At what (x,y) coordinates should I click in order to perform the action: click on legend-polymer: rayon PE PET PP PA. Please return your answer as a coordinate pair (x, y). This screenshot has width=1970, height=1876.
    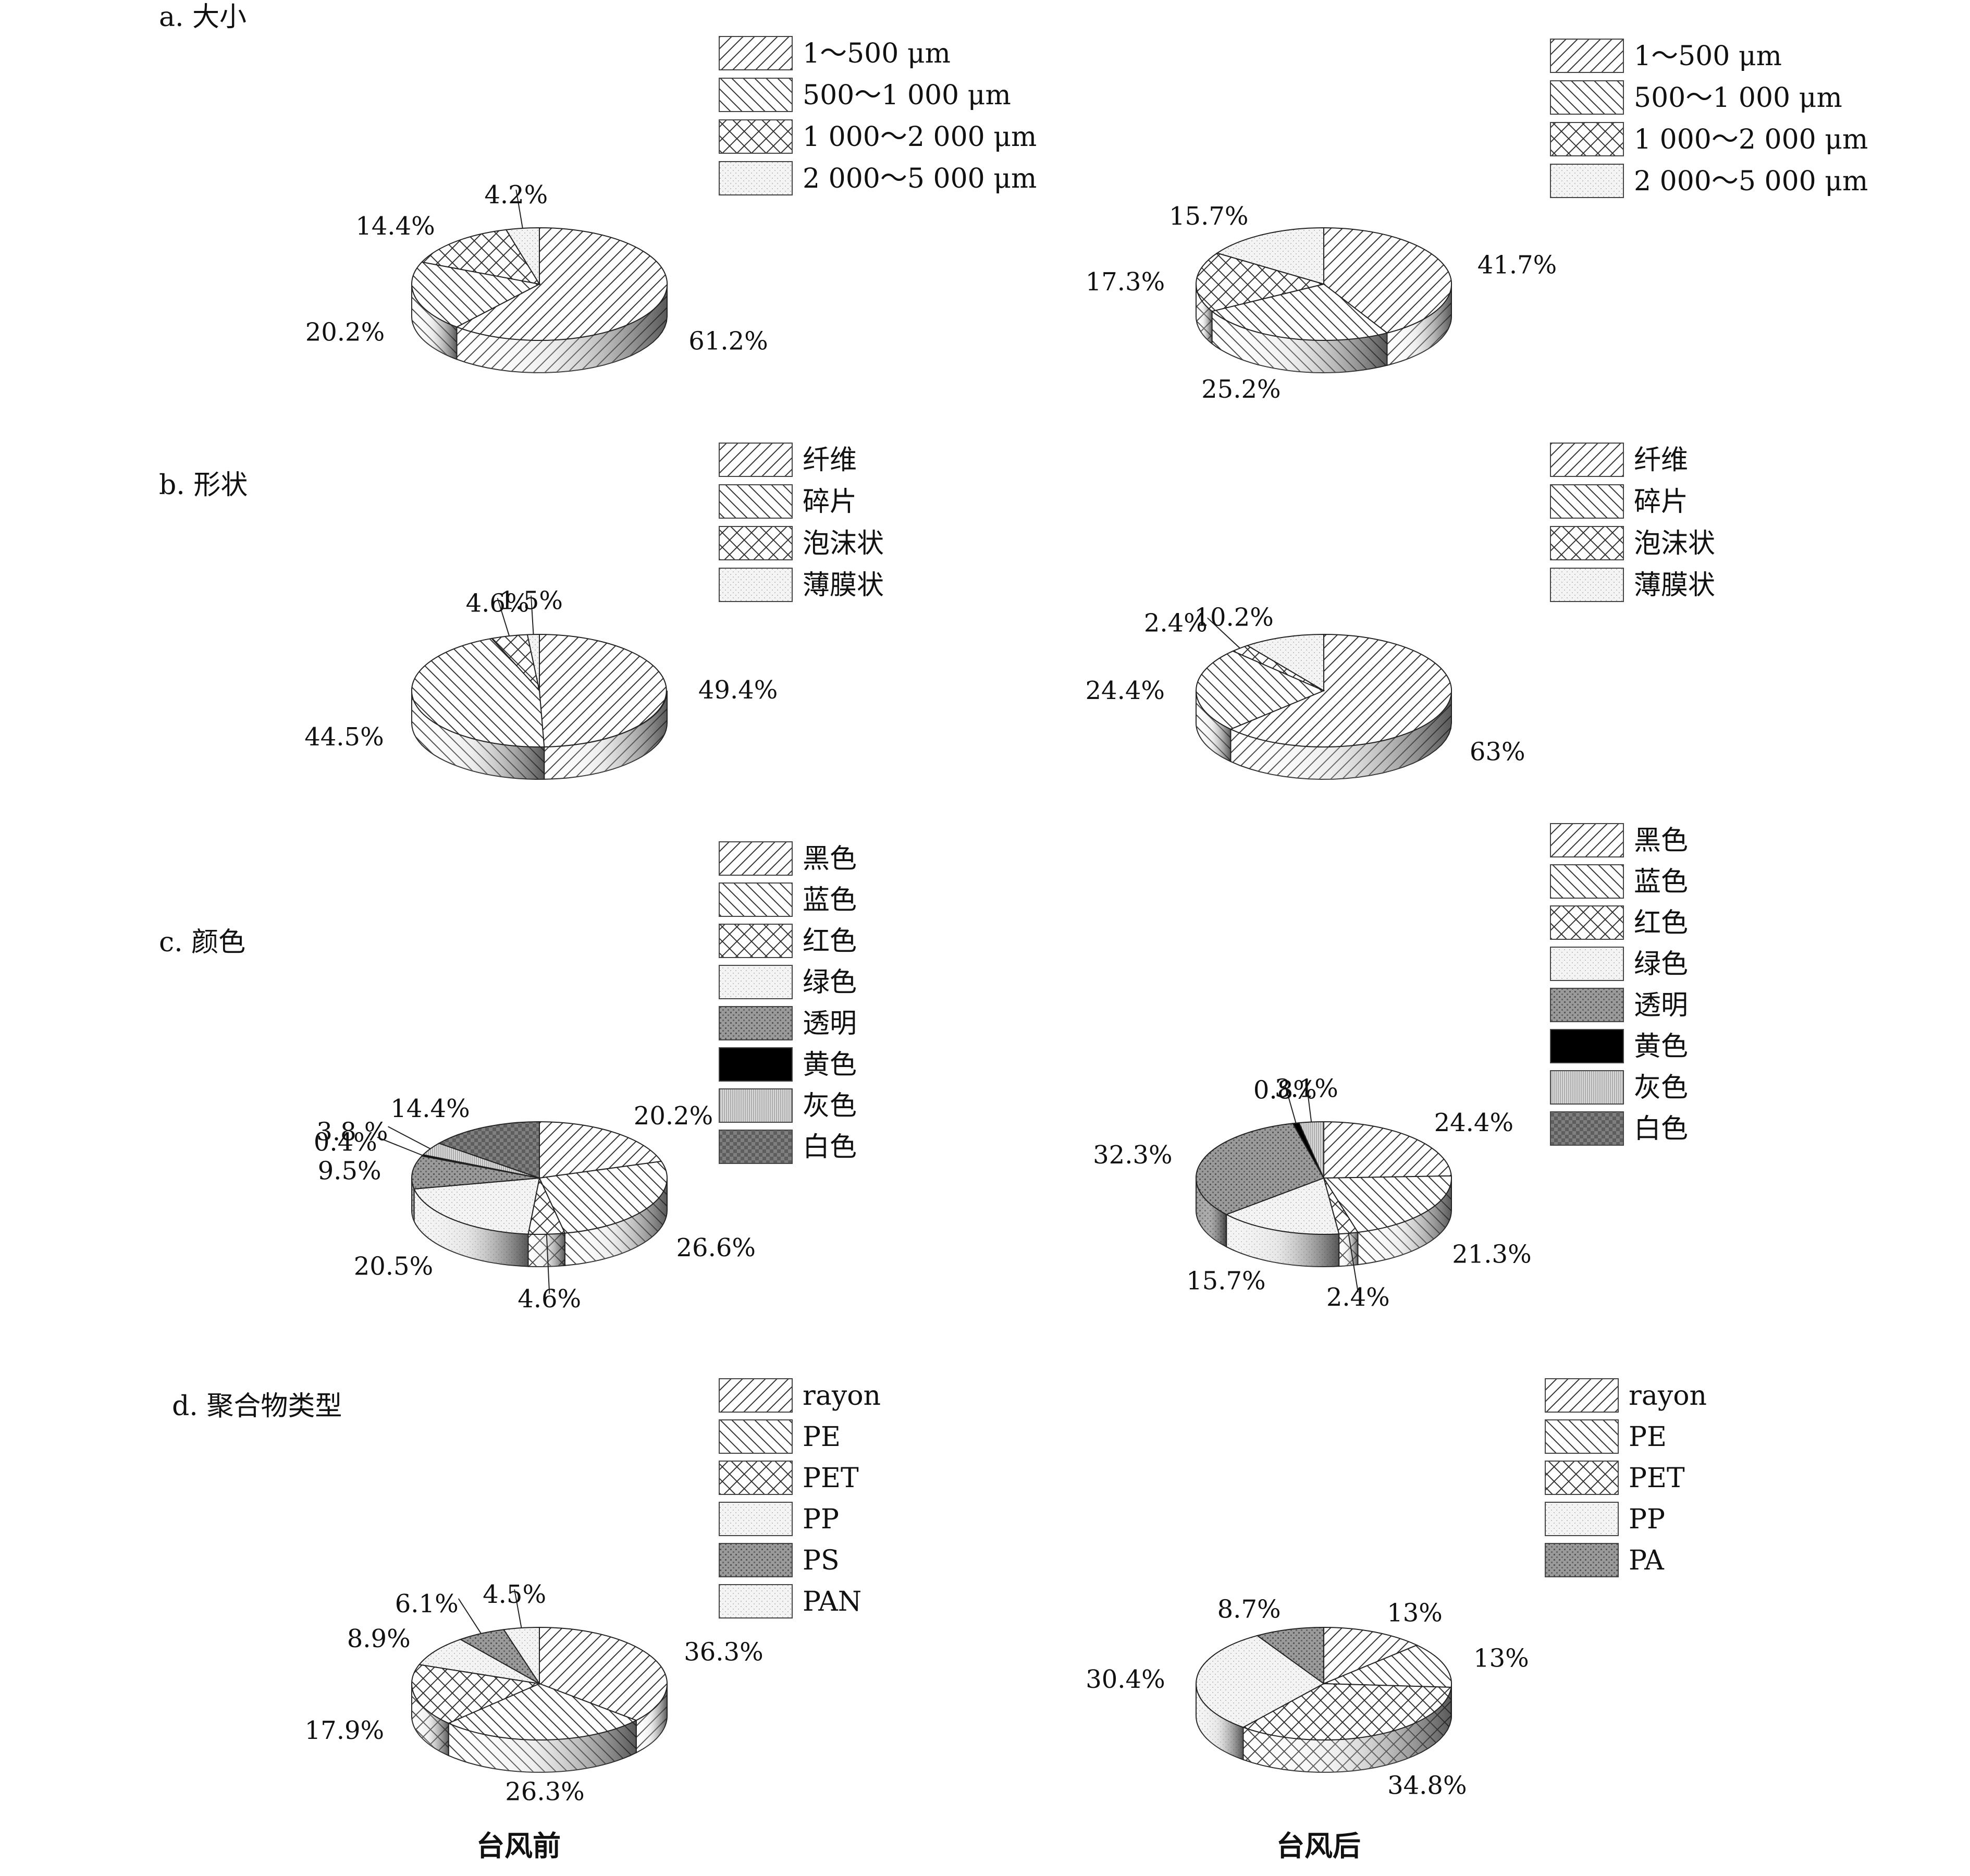
    Looking at the image, I should click on (1626, 1477).